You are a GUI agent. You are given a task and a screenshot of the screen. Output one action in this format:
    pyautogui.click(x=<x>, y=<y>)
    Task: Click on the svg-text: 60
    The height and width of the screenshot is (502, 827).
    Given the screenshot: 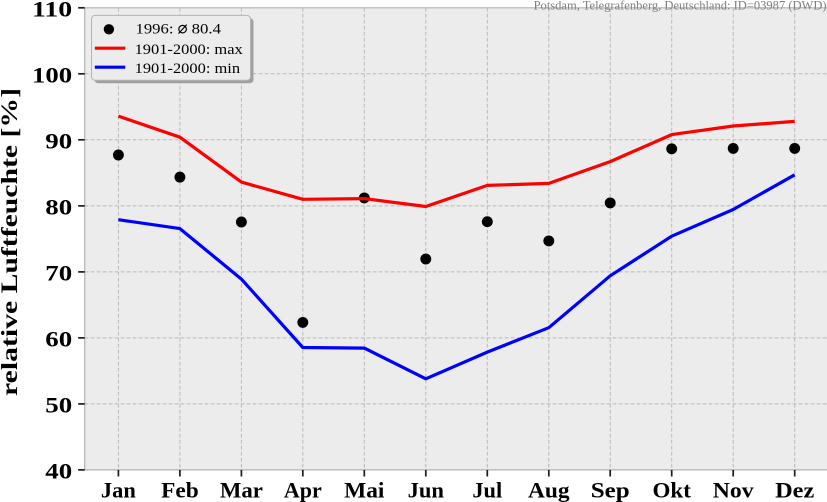 What is the action you would take?
    pyautogui.click(x=58, y=340)
    